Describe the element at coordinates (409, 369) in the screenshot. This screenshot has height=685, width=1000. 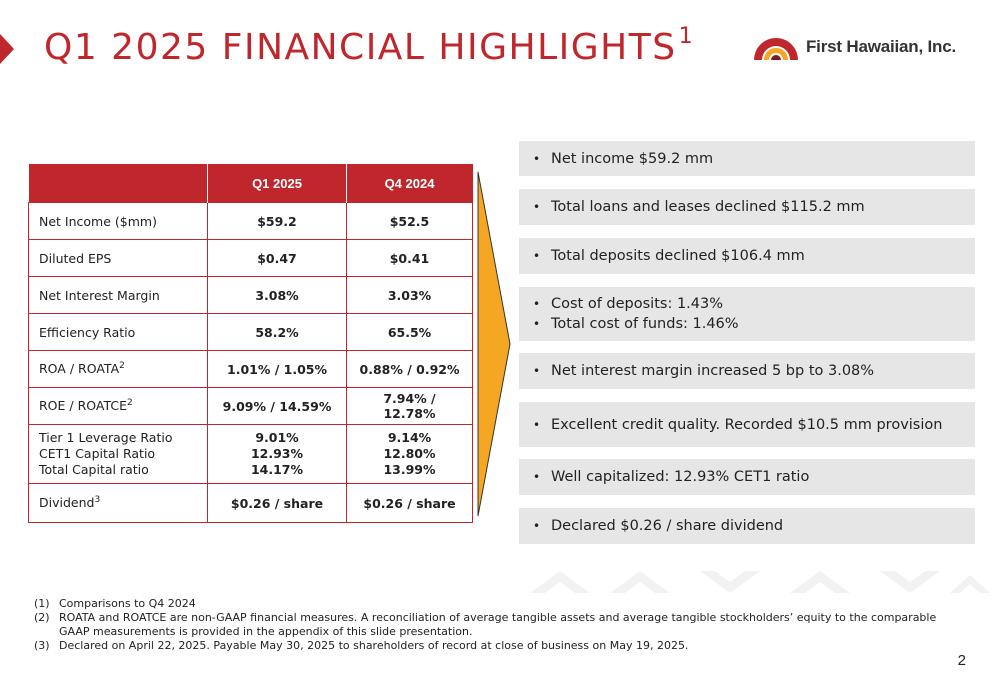
I see `q4-value: 0.88% / 0.92%` at that location.